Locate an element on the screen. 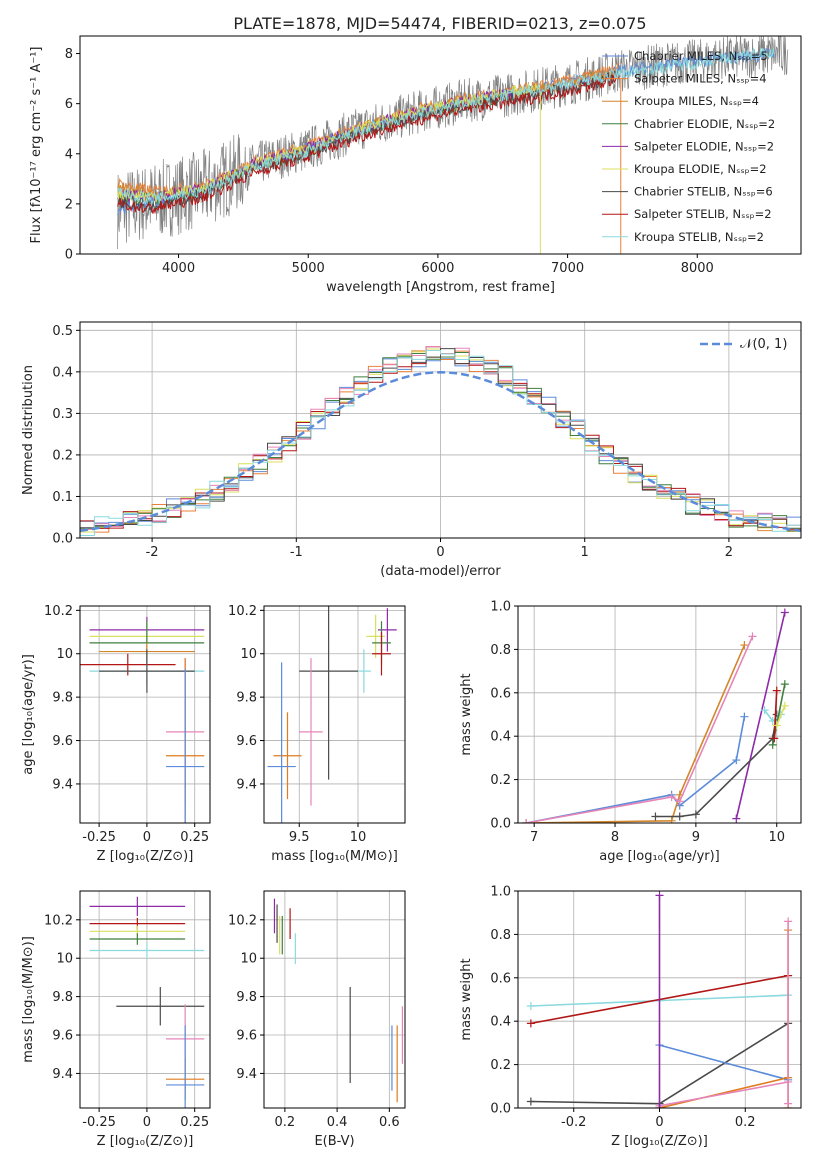 The height and width of the screenshot is (1170, 819). chart-age_vs_mass: 9.5 10 9.4 9.6 9.8 10 10.2 mass [log₁₀(M/M⊙)] is located at coordinates (317, 734).